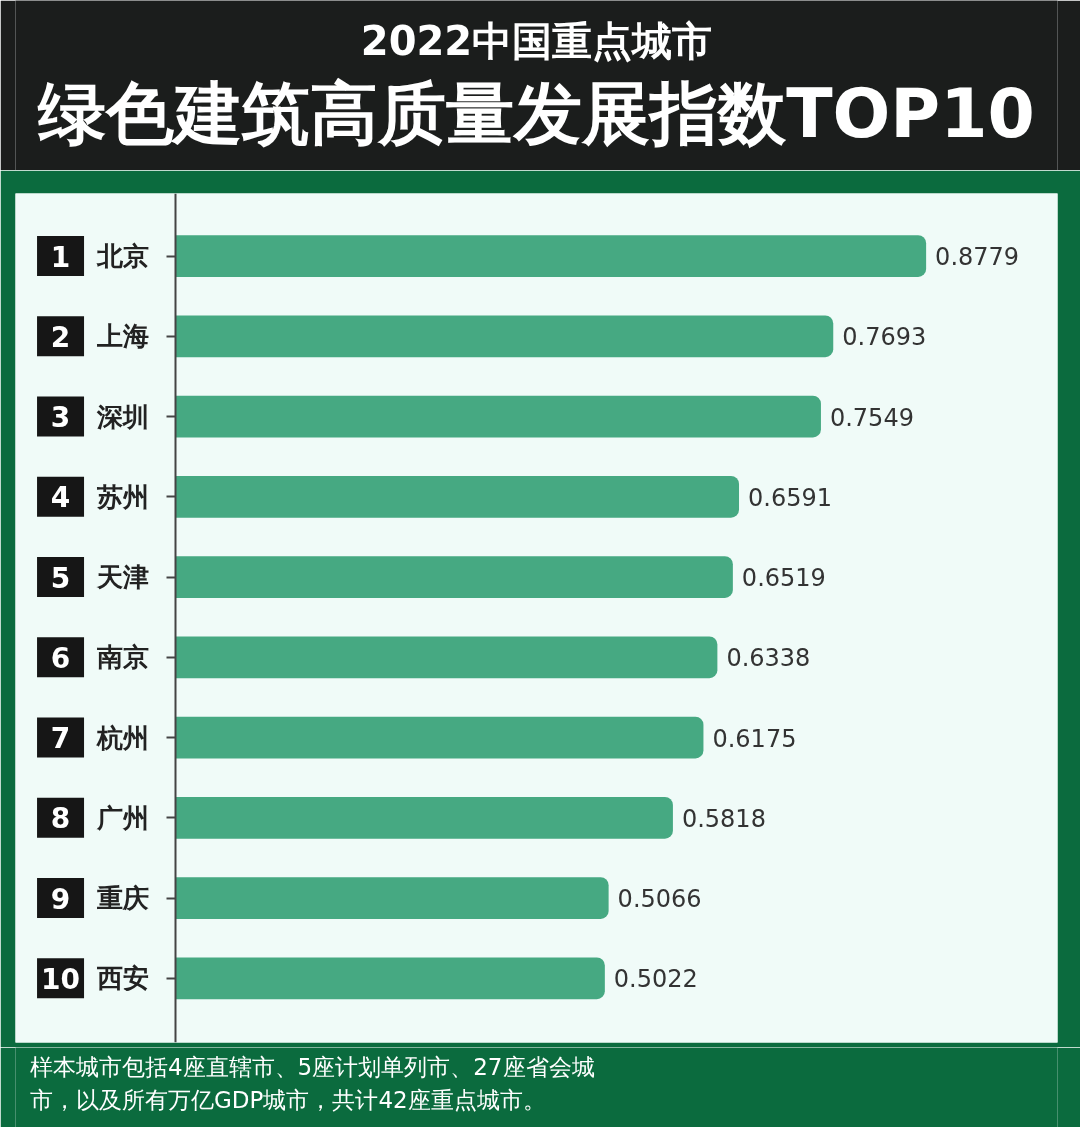 The width and height of the screenshot is (1080, 1127). I want to click on category-label: 2 上海, so click(100, 337).